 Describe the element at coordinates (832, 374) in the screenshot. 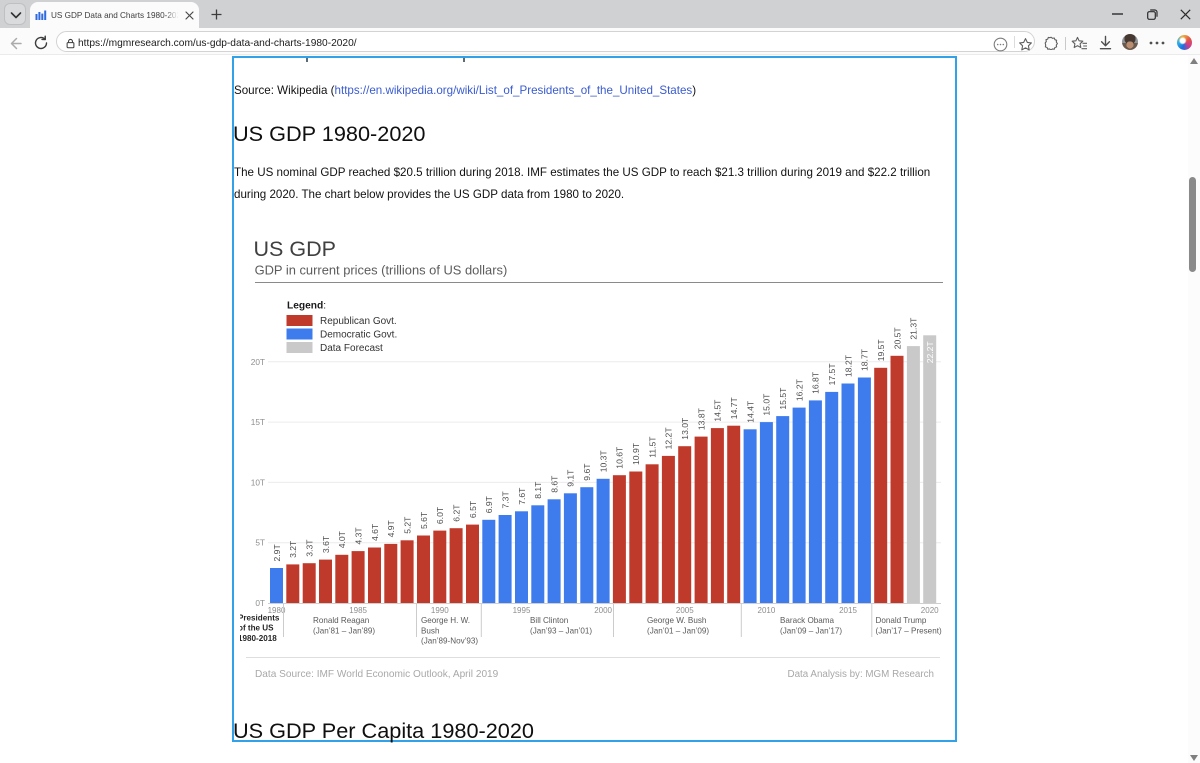

I see `svg-text: 17.5T` at that location.